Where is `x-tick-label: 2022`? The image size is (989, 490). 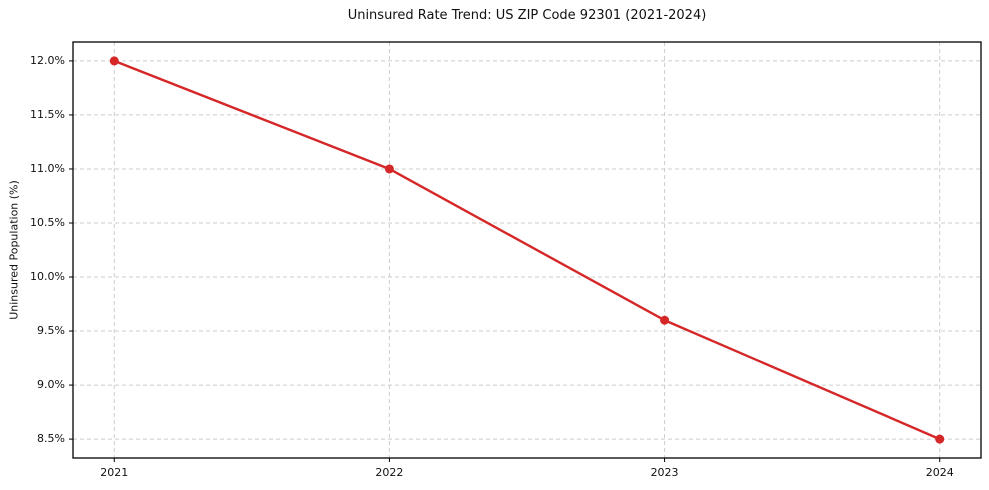 x-tick-label: 2022 is located at coordinates (389, 472).